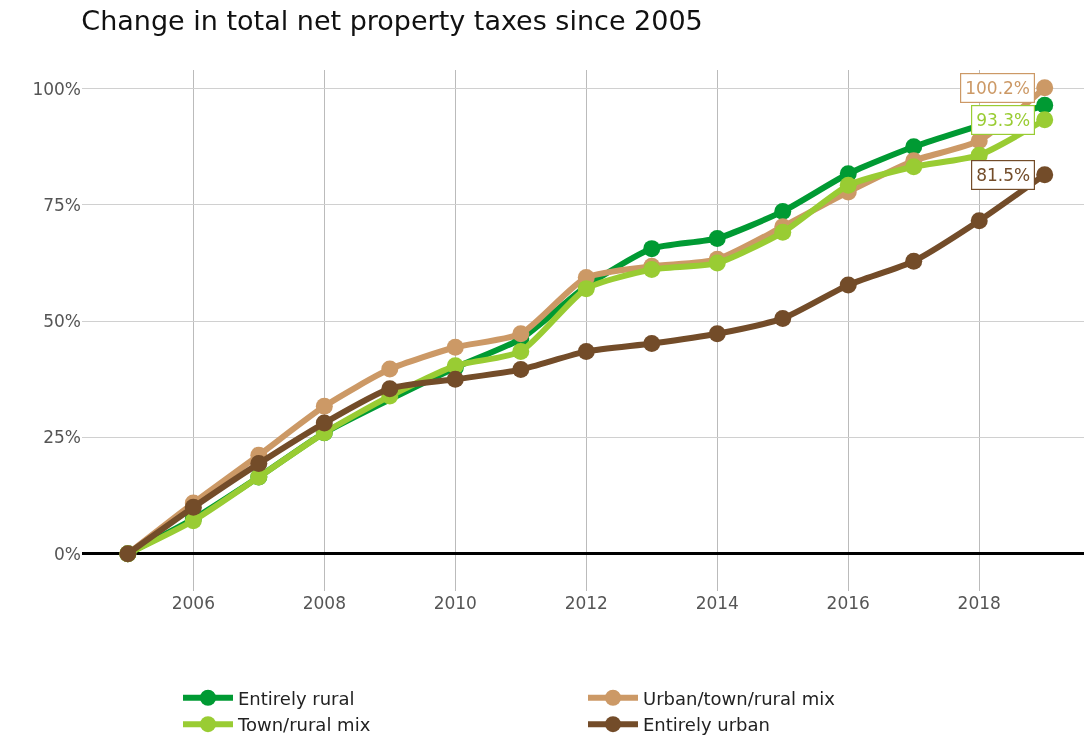  What do you see at coordinates (193, 603) in the screenshot?
I see `x-tick-label: 2006` at bounding box center [193, 603].